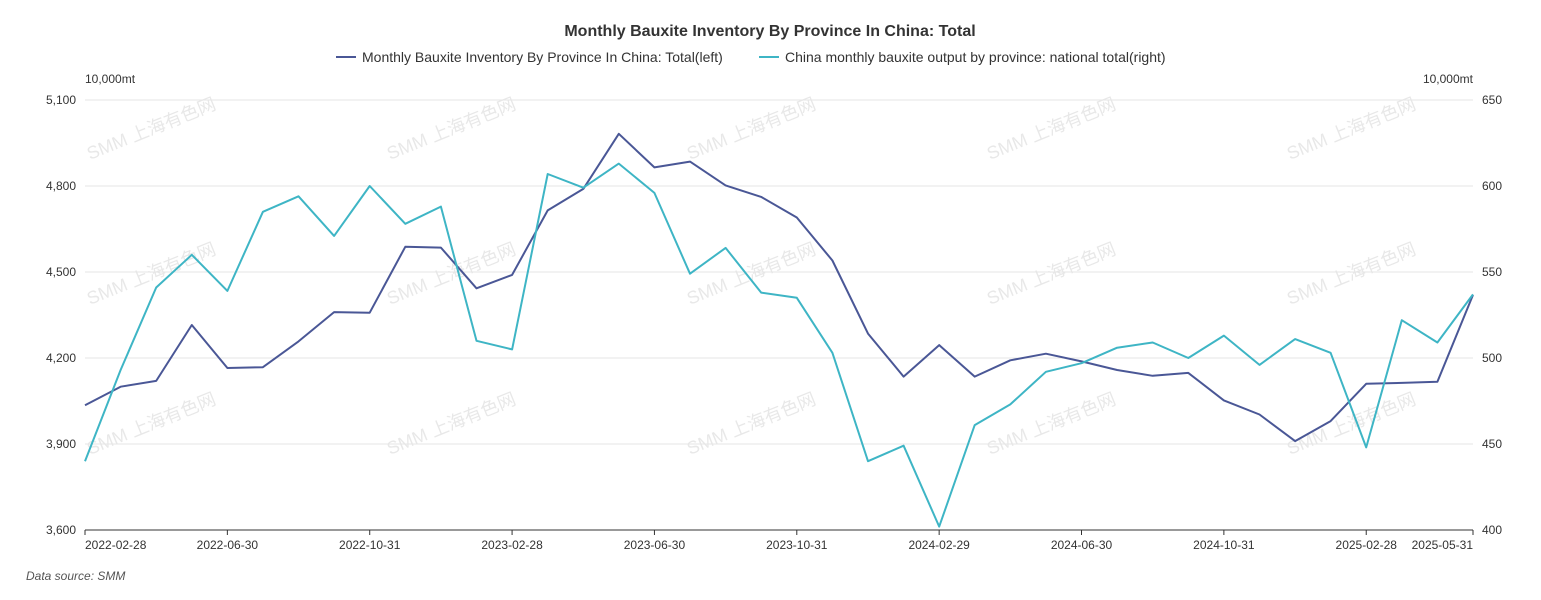 This screenshot has width=1541, height=600. Describe the element at coordinates (61, 315) in the screenshot. I see `left-y-axis: 3,600 3,900 4,200 4,500 4,800 5,100` at that location.